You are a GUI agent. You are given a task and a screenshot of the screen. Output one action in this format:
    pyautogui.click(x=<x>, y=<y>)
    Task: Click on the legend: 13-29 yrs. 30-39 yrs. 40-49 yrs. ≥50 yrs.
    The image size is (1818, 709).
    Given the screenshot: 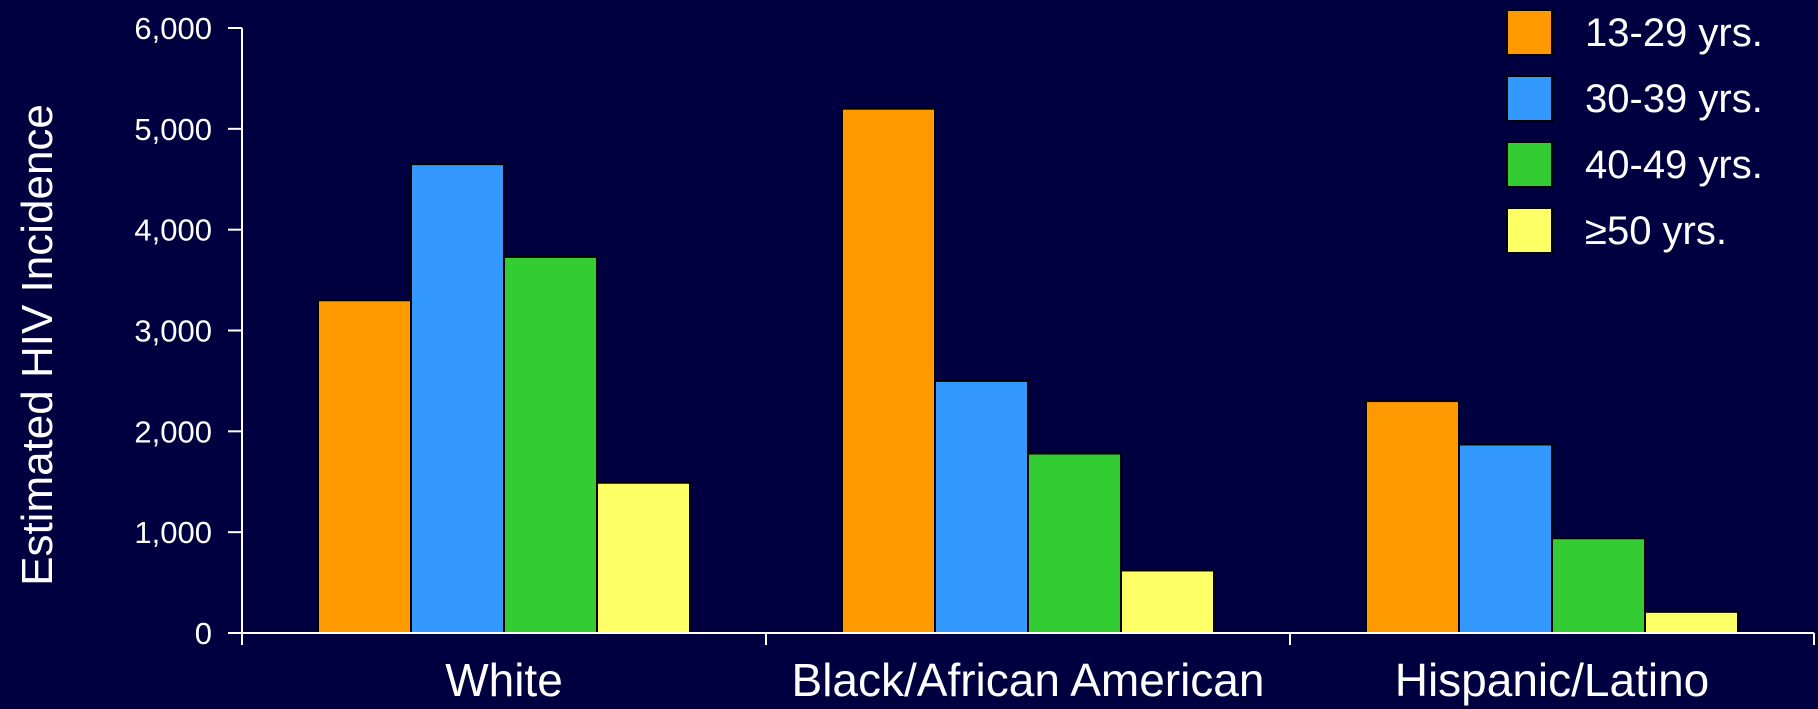 What is the action you would take?
    pyautogui.click(x=1634, y=131)
    